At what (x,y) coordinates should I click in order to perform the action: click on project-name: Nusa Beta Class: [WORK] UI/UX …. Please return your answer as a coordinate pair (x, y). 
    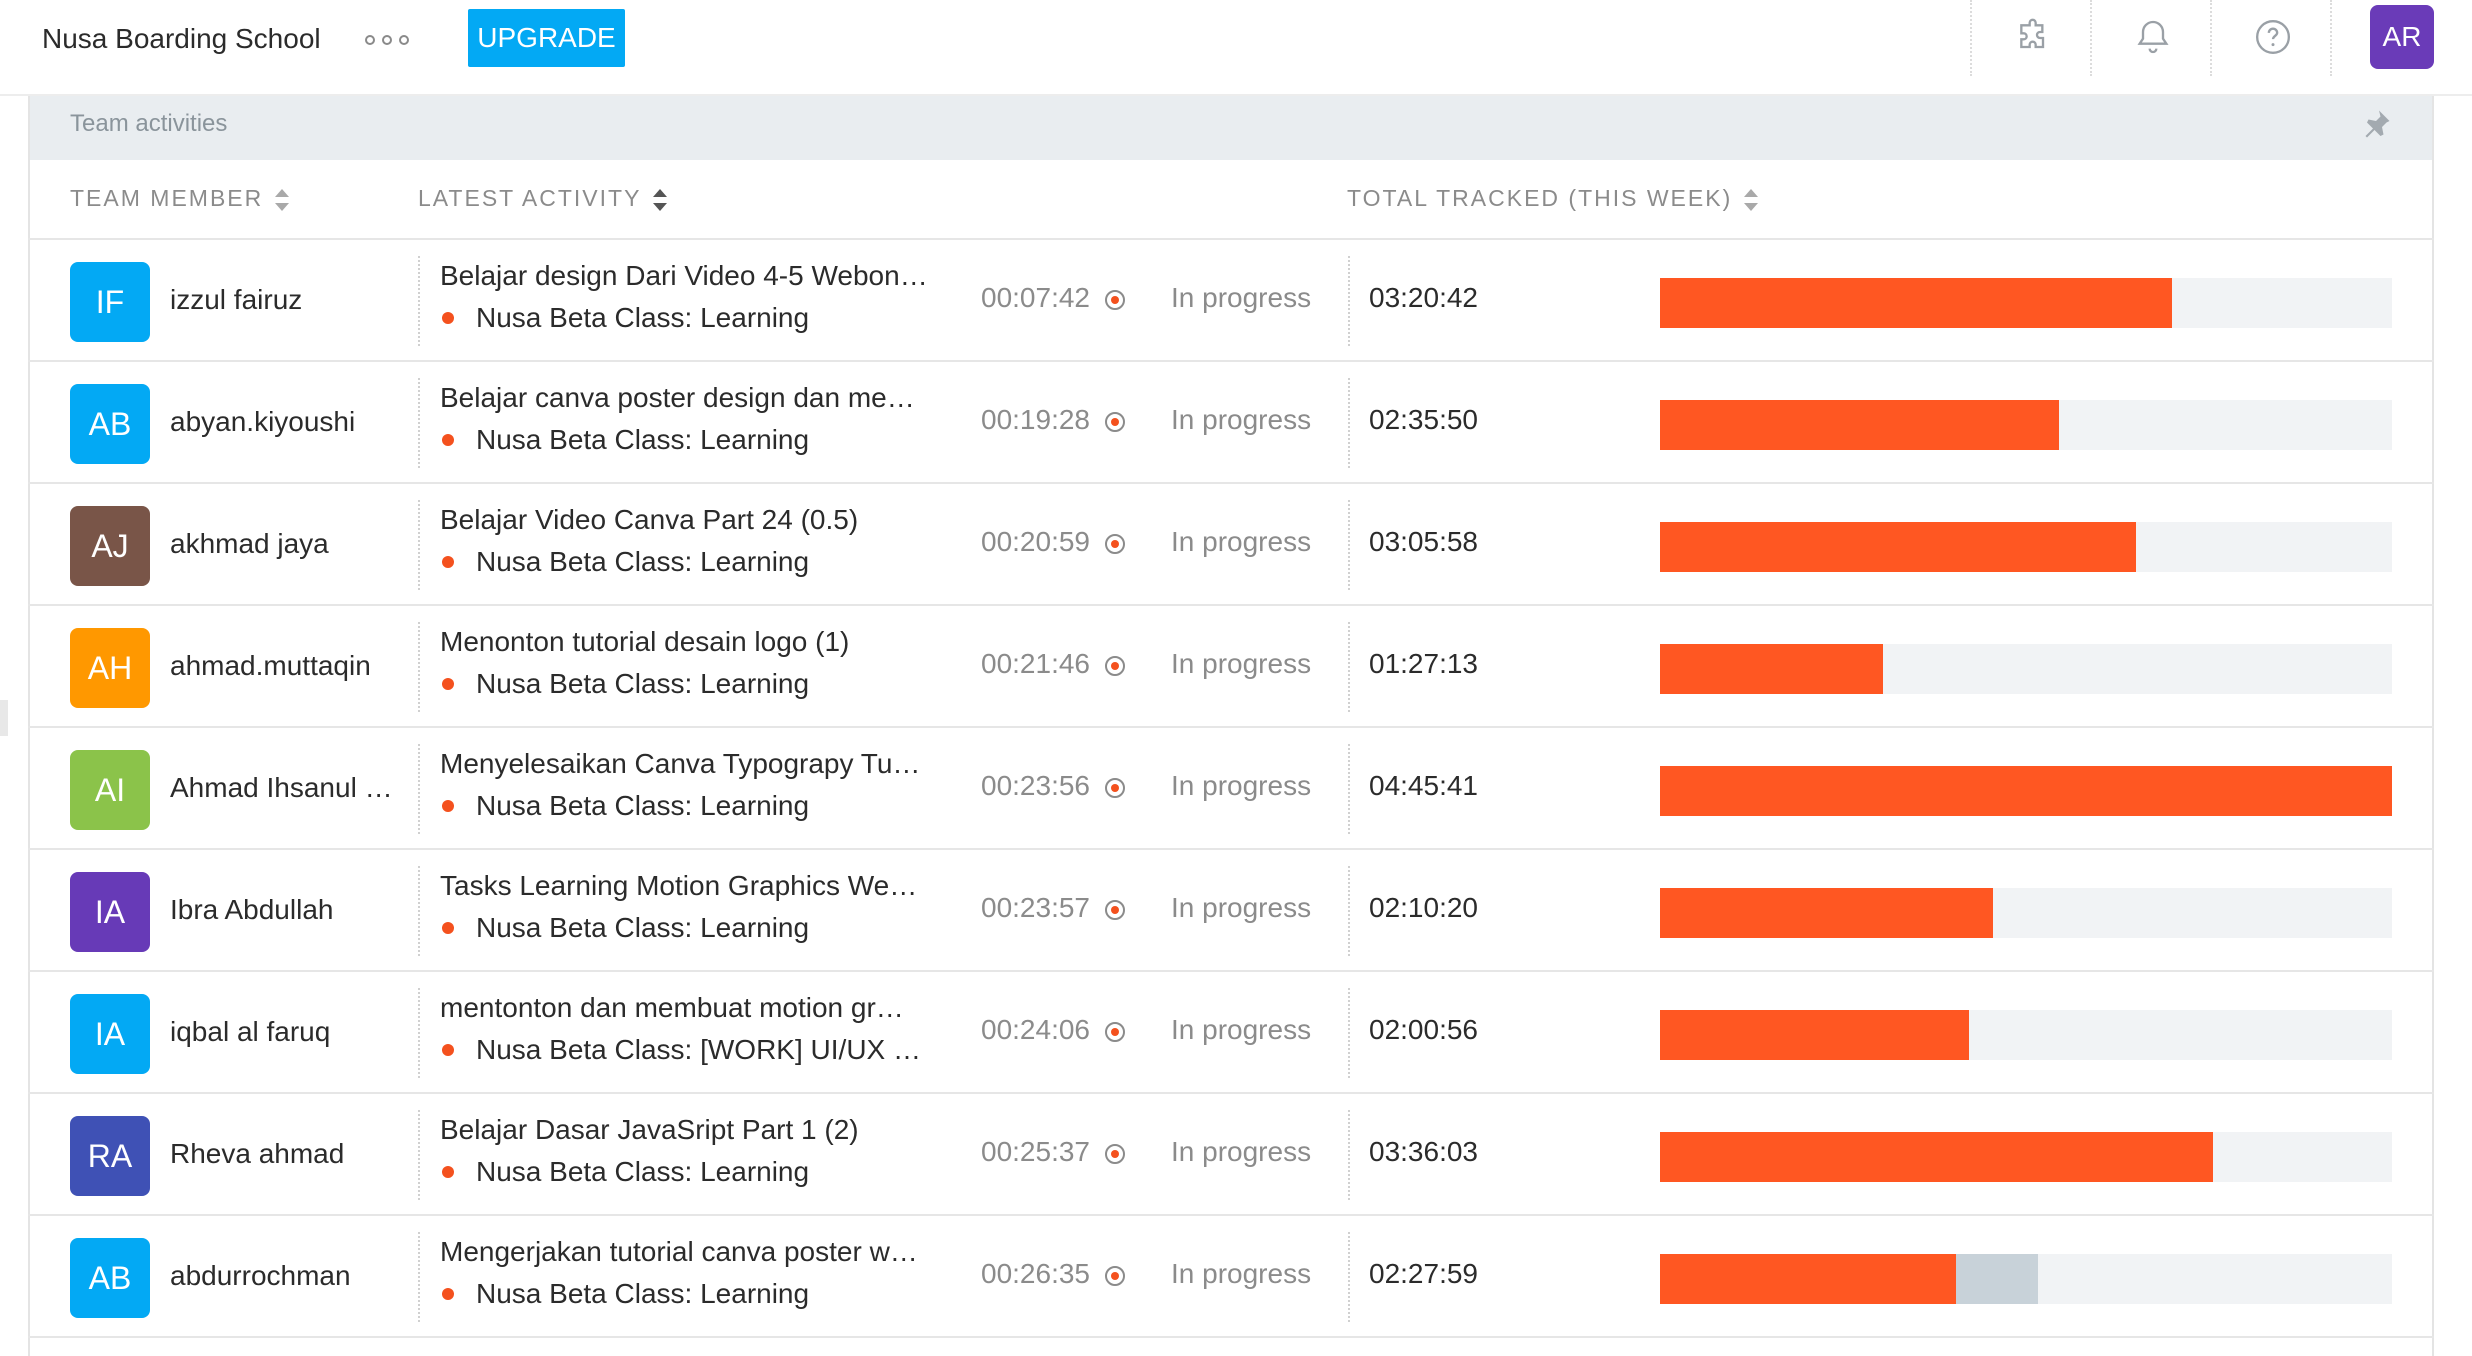
    Looking at the image, I should click on (698, 1049).